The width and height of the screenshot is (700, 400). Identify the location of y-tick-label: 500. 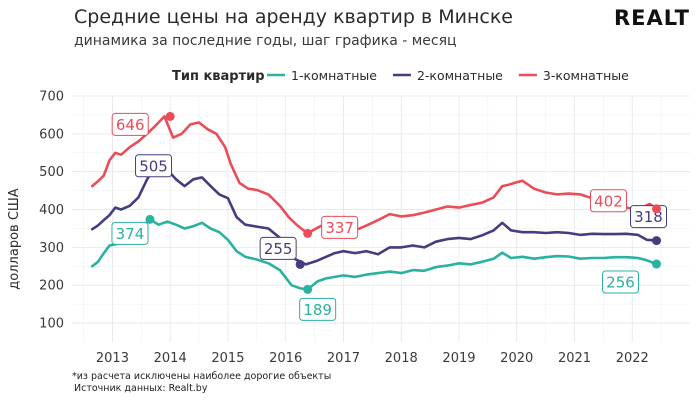
(51, 172).